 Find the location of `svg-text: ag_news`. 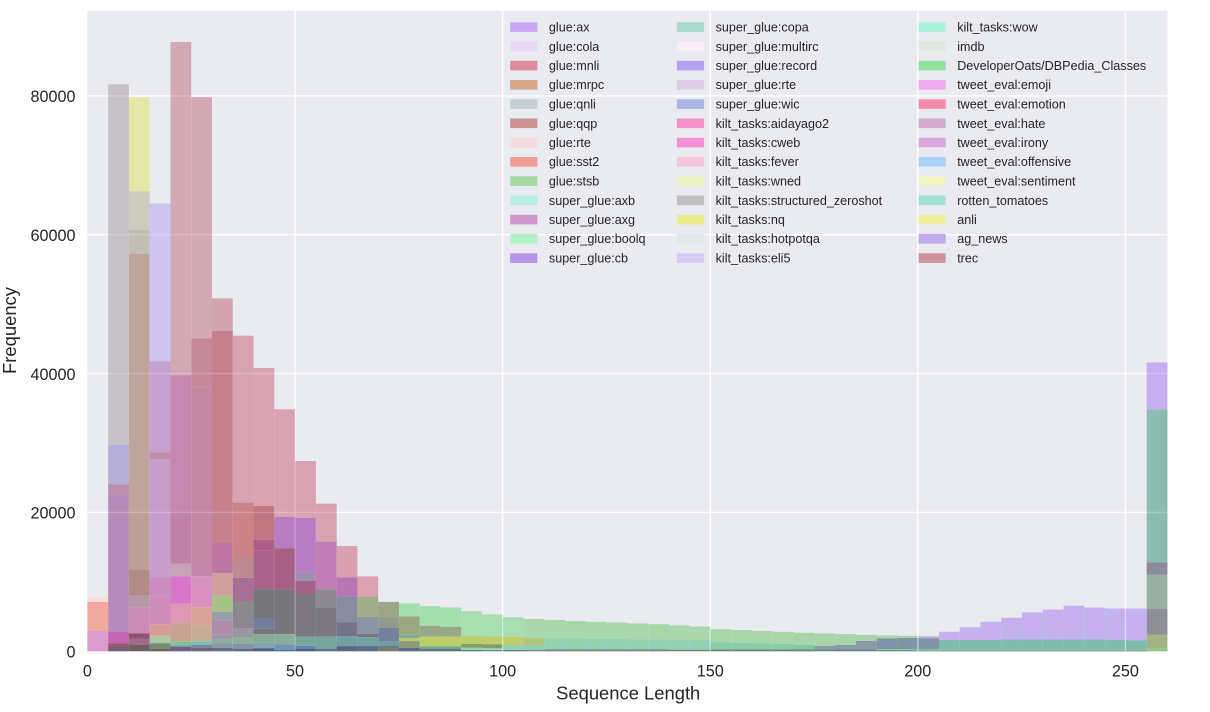

svg-text: ag_news is located at coordinates (982, 239).